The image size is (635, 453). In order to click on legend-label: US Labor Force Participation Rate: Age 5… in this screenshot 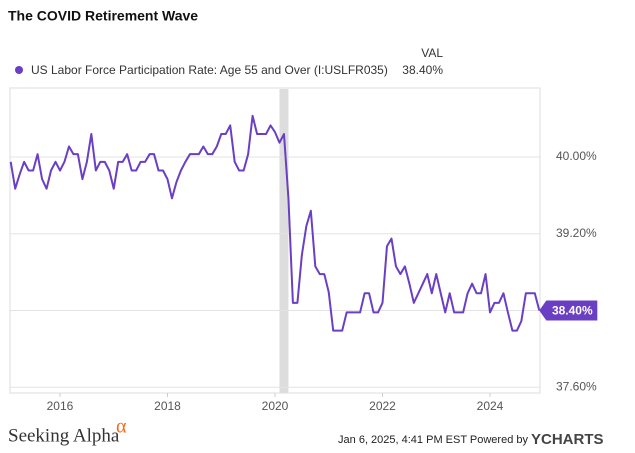, I will do `click(209, 70)`.